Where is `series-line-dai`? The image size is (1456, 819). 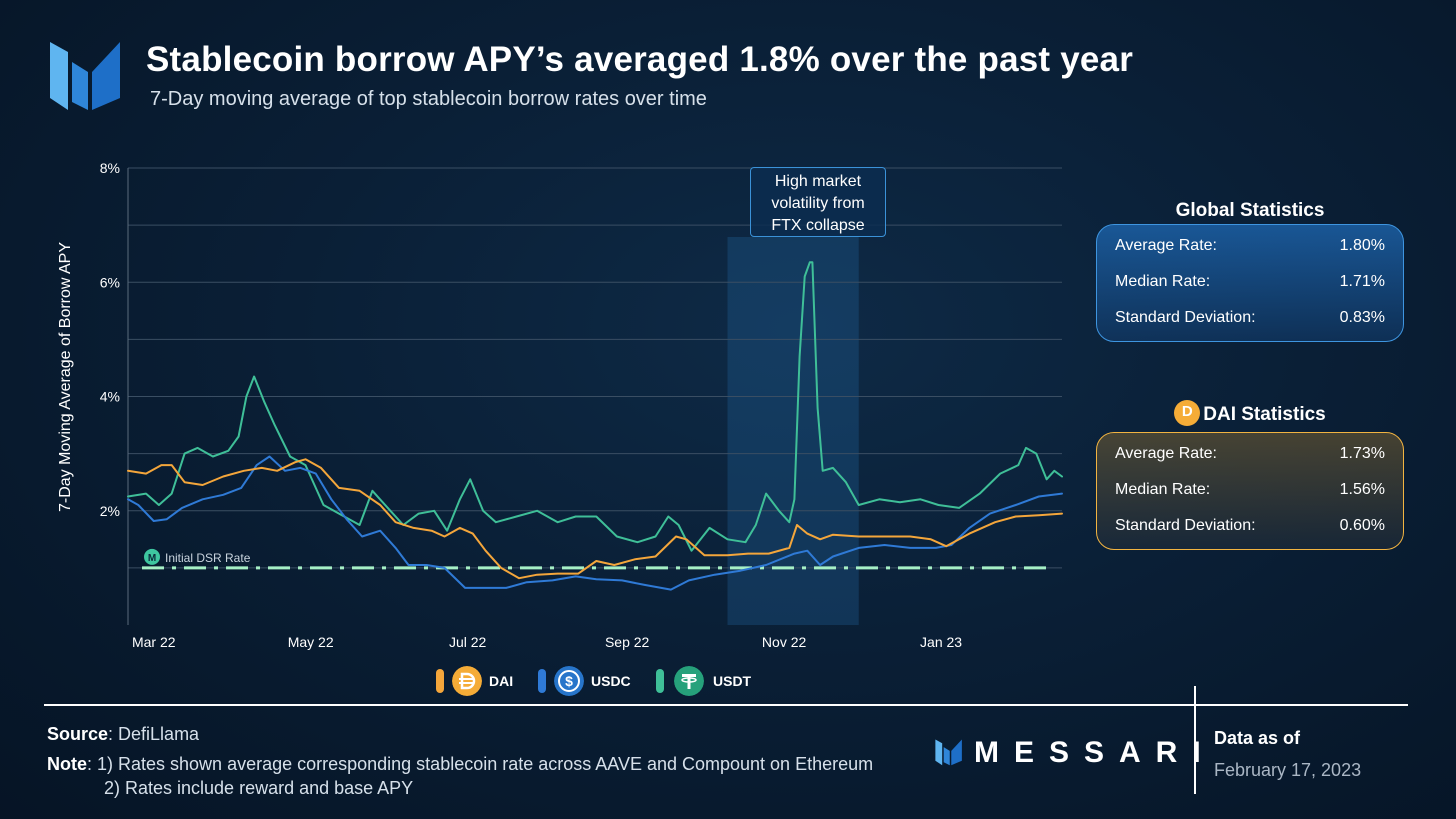
series-line-dai is located at coordinates (595, 519).